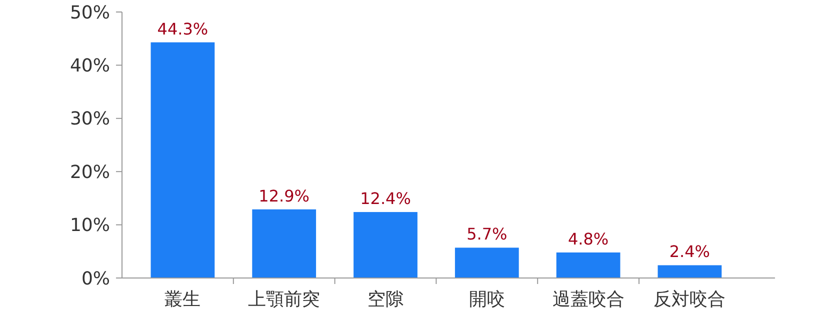 The height and width of the screenshot is (335, 815). I want to click on x-tick-label: 過蓋咬合, so click(588, 299).